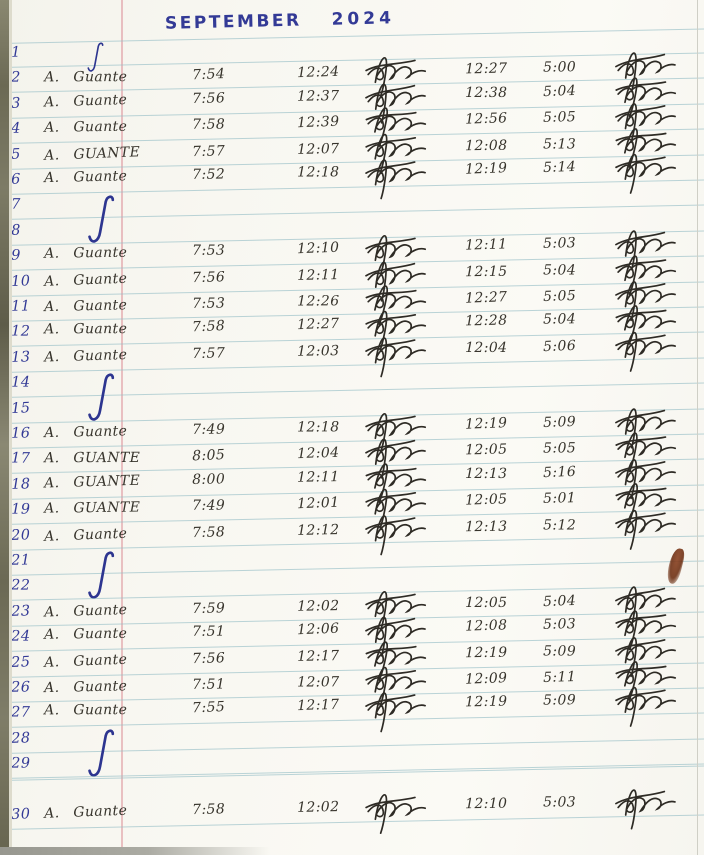  What do you see at coordinates (209, 429) in the screenshot?
I see `time-in: 7:49` at bounding box center [209, 429].